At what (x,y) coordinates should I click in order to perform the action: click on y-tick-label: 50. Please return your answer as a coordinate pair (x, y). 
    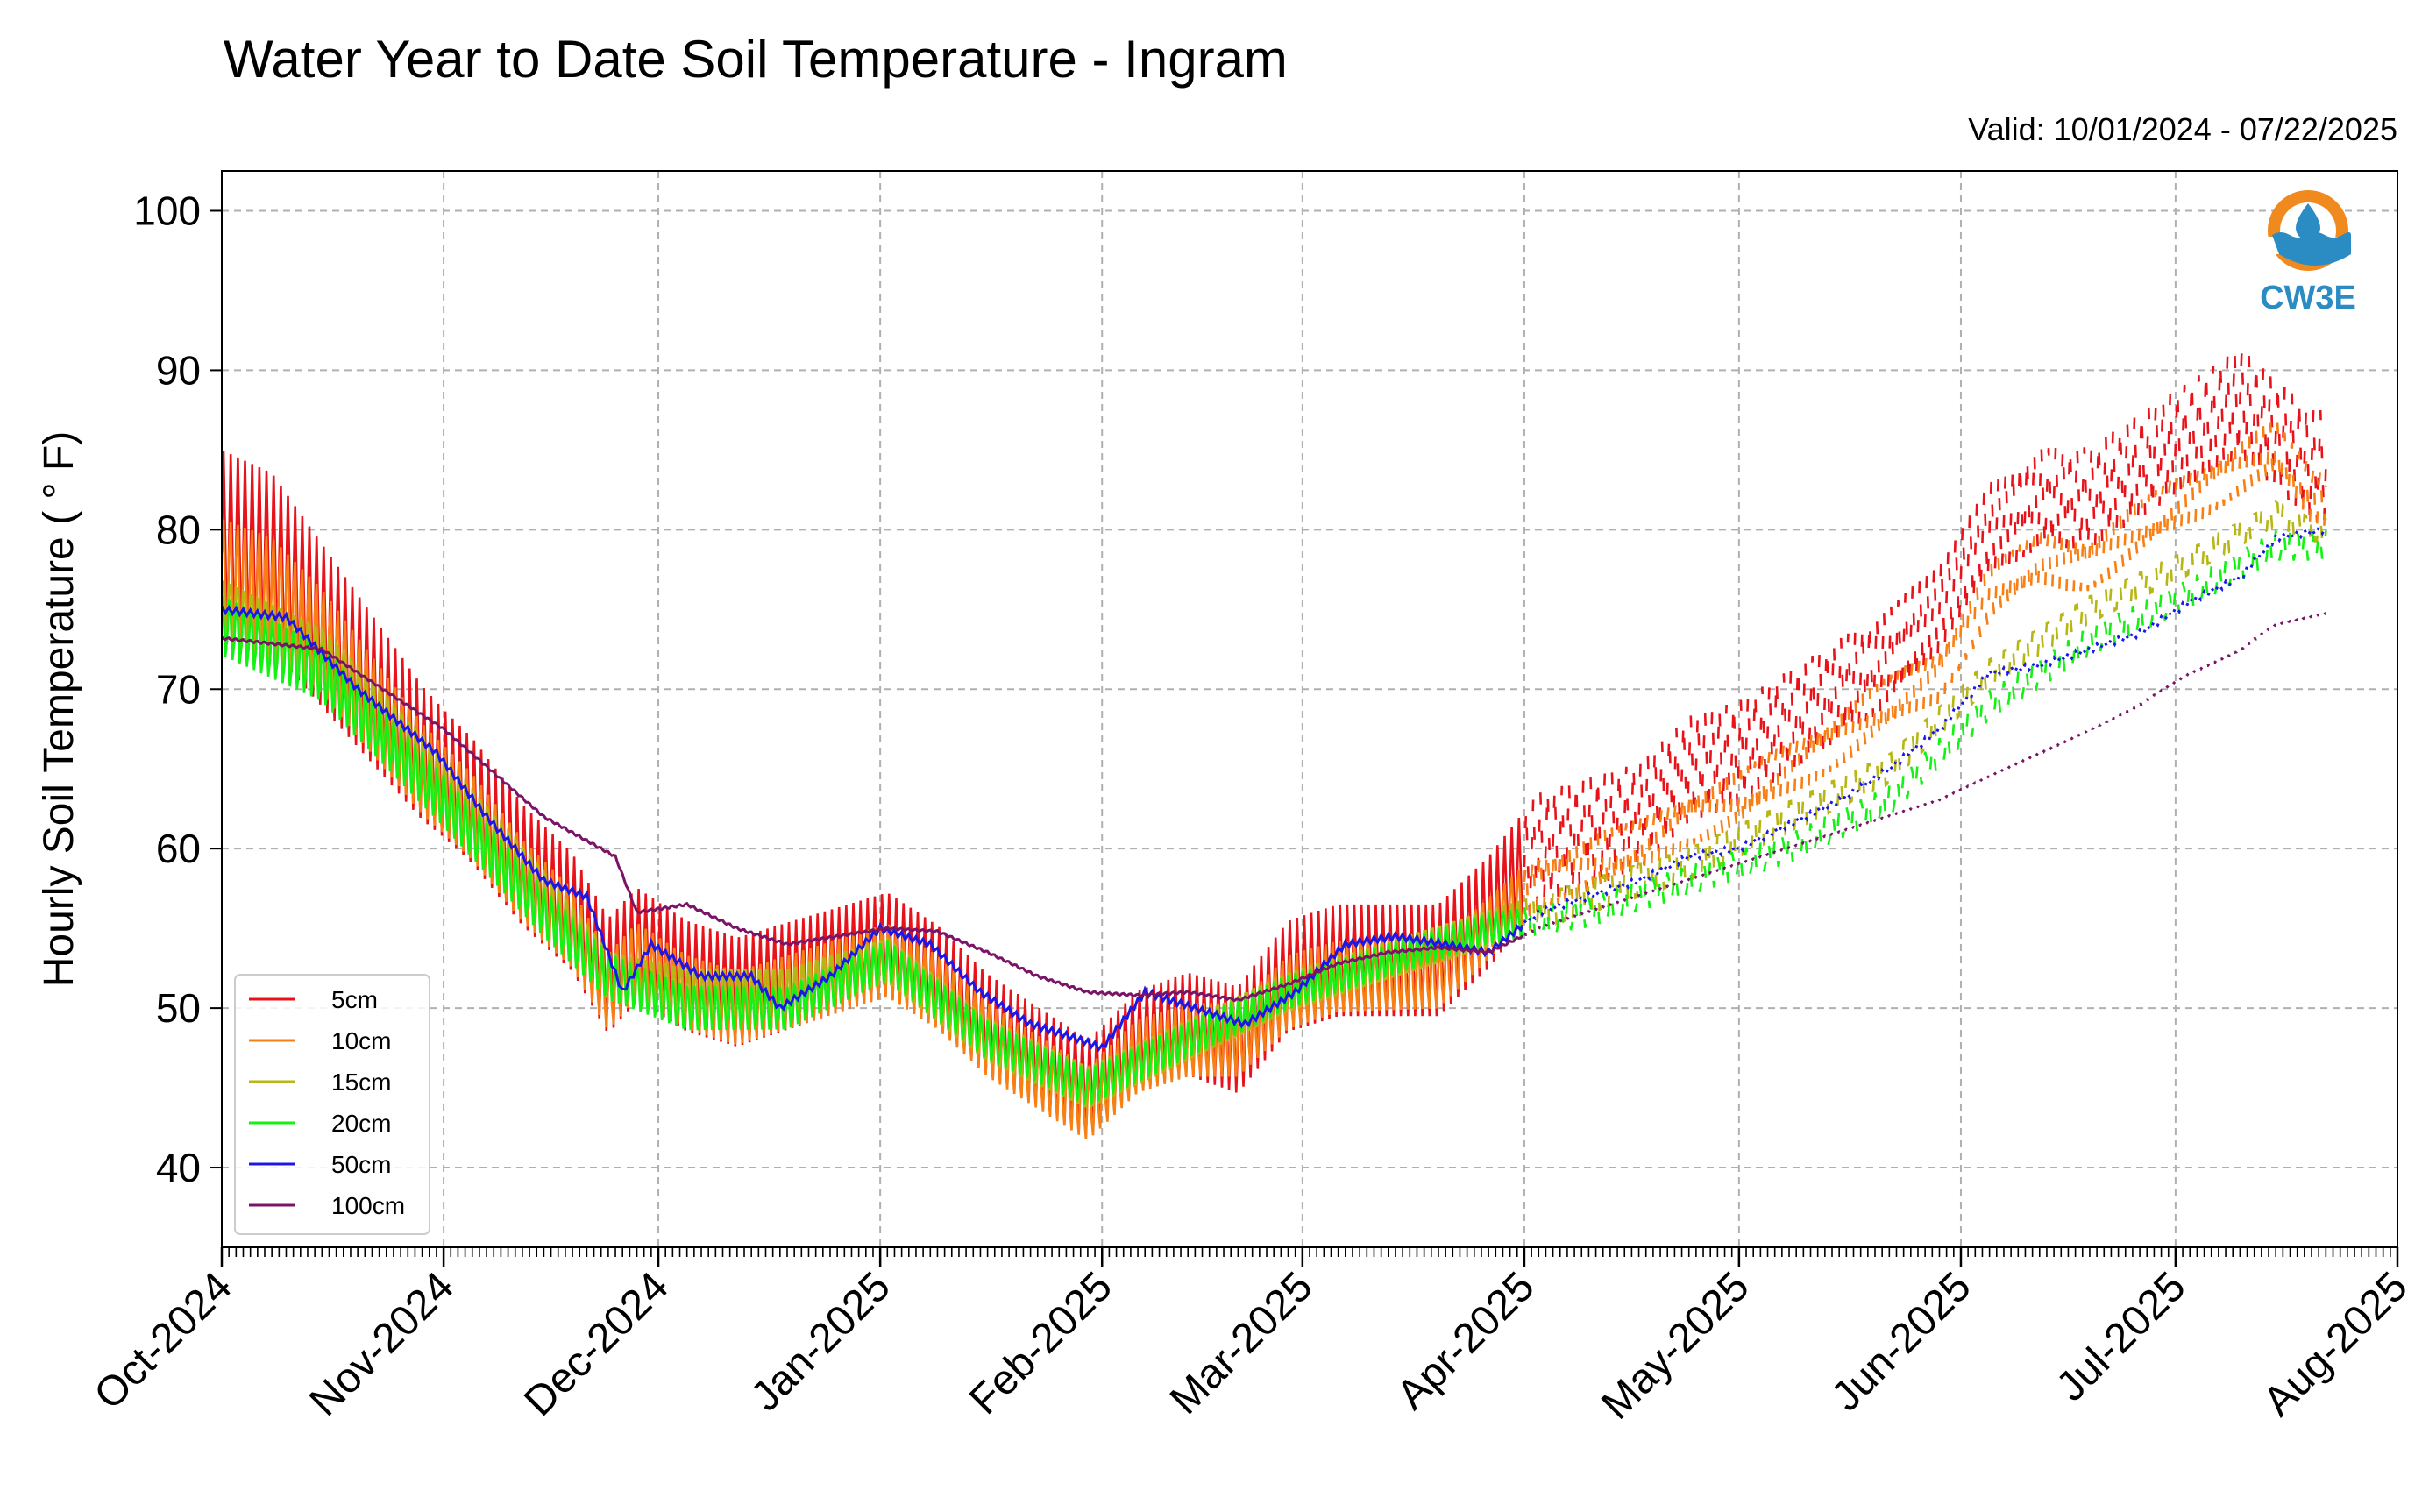
    Looking at the image, I should click on (179, 1008).